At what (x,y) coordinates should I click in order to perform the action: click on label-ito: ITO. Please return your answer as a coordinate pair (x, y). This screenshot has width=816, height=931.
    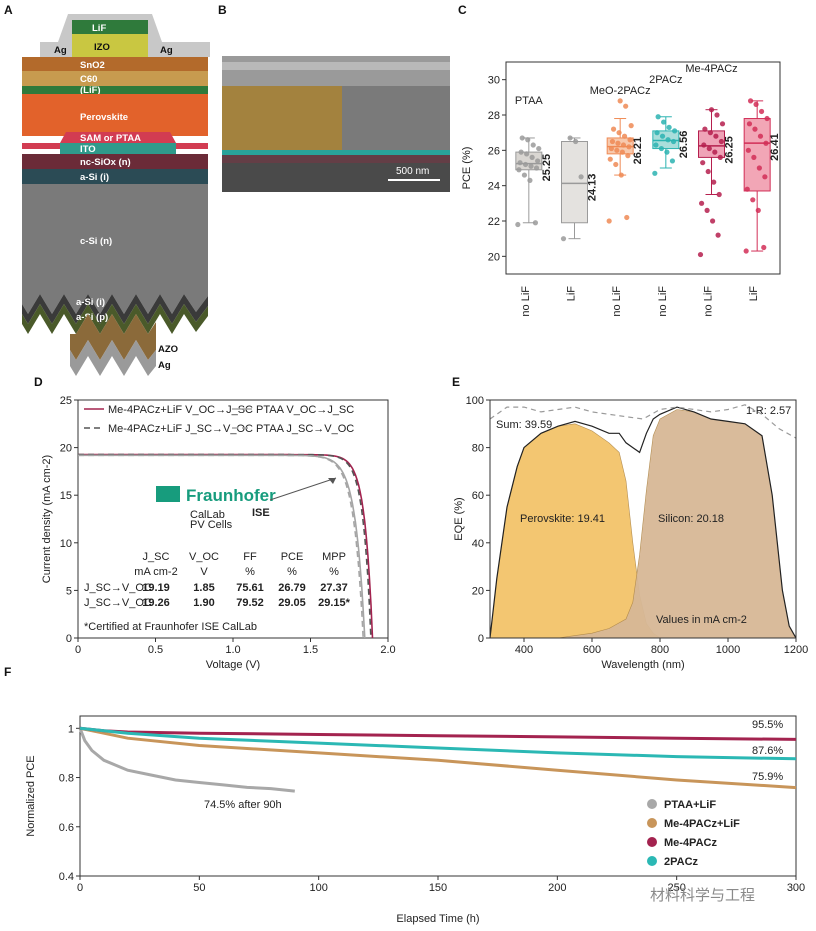
    Looking at the image, I should click on (88, 149).